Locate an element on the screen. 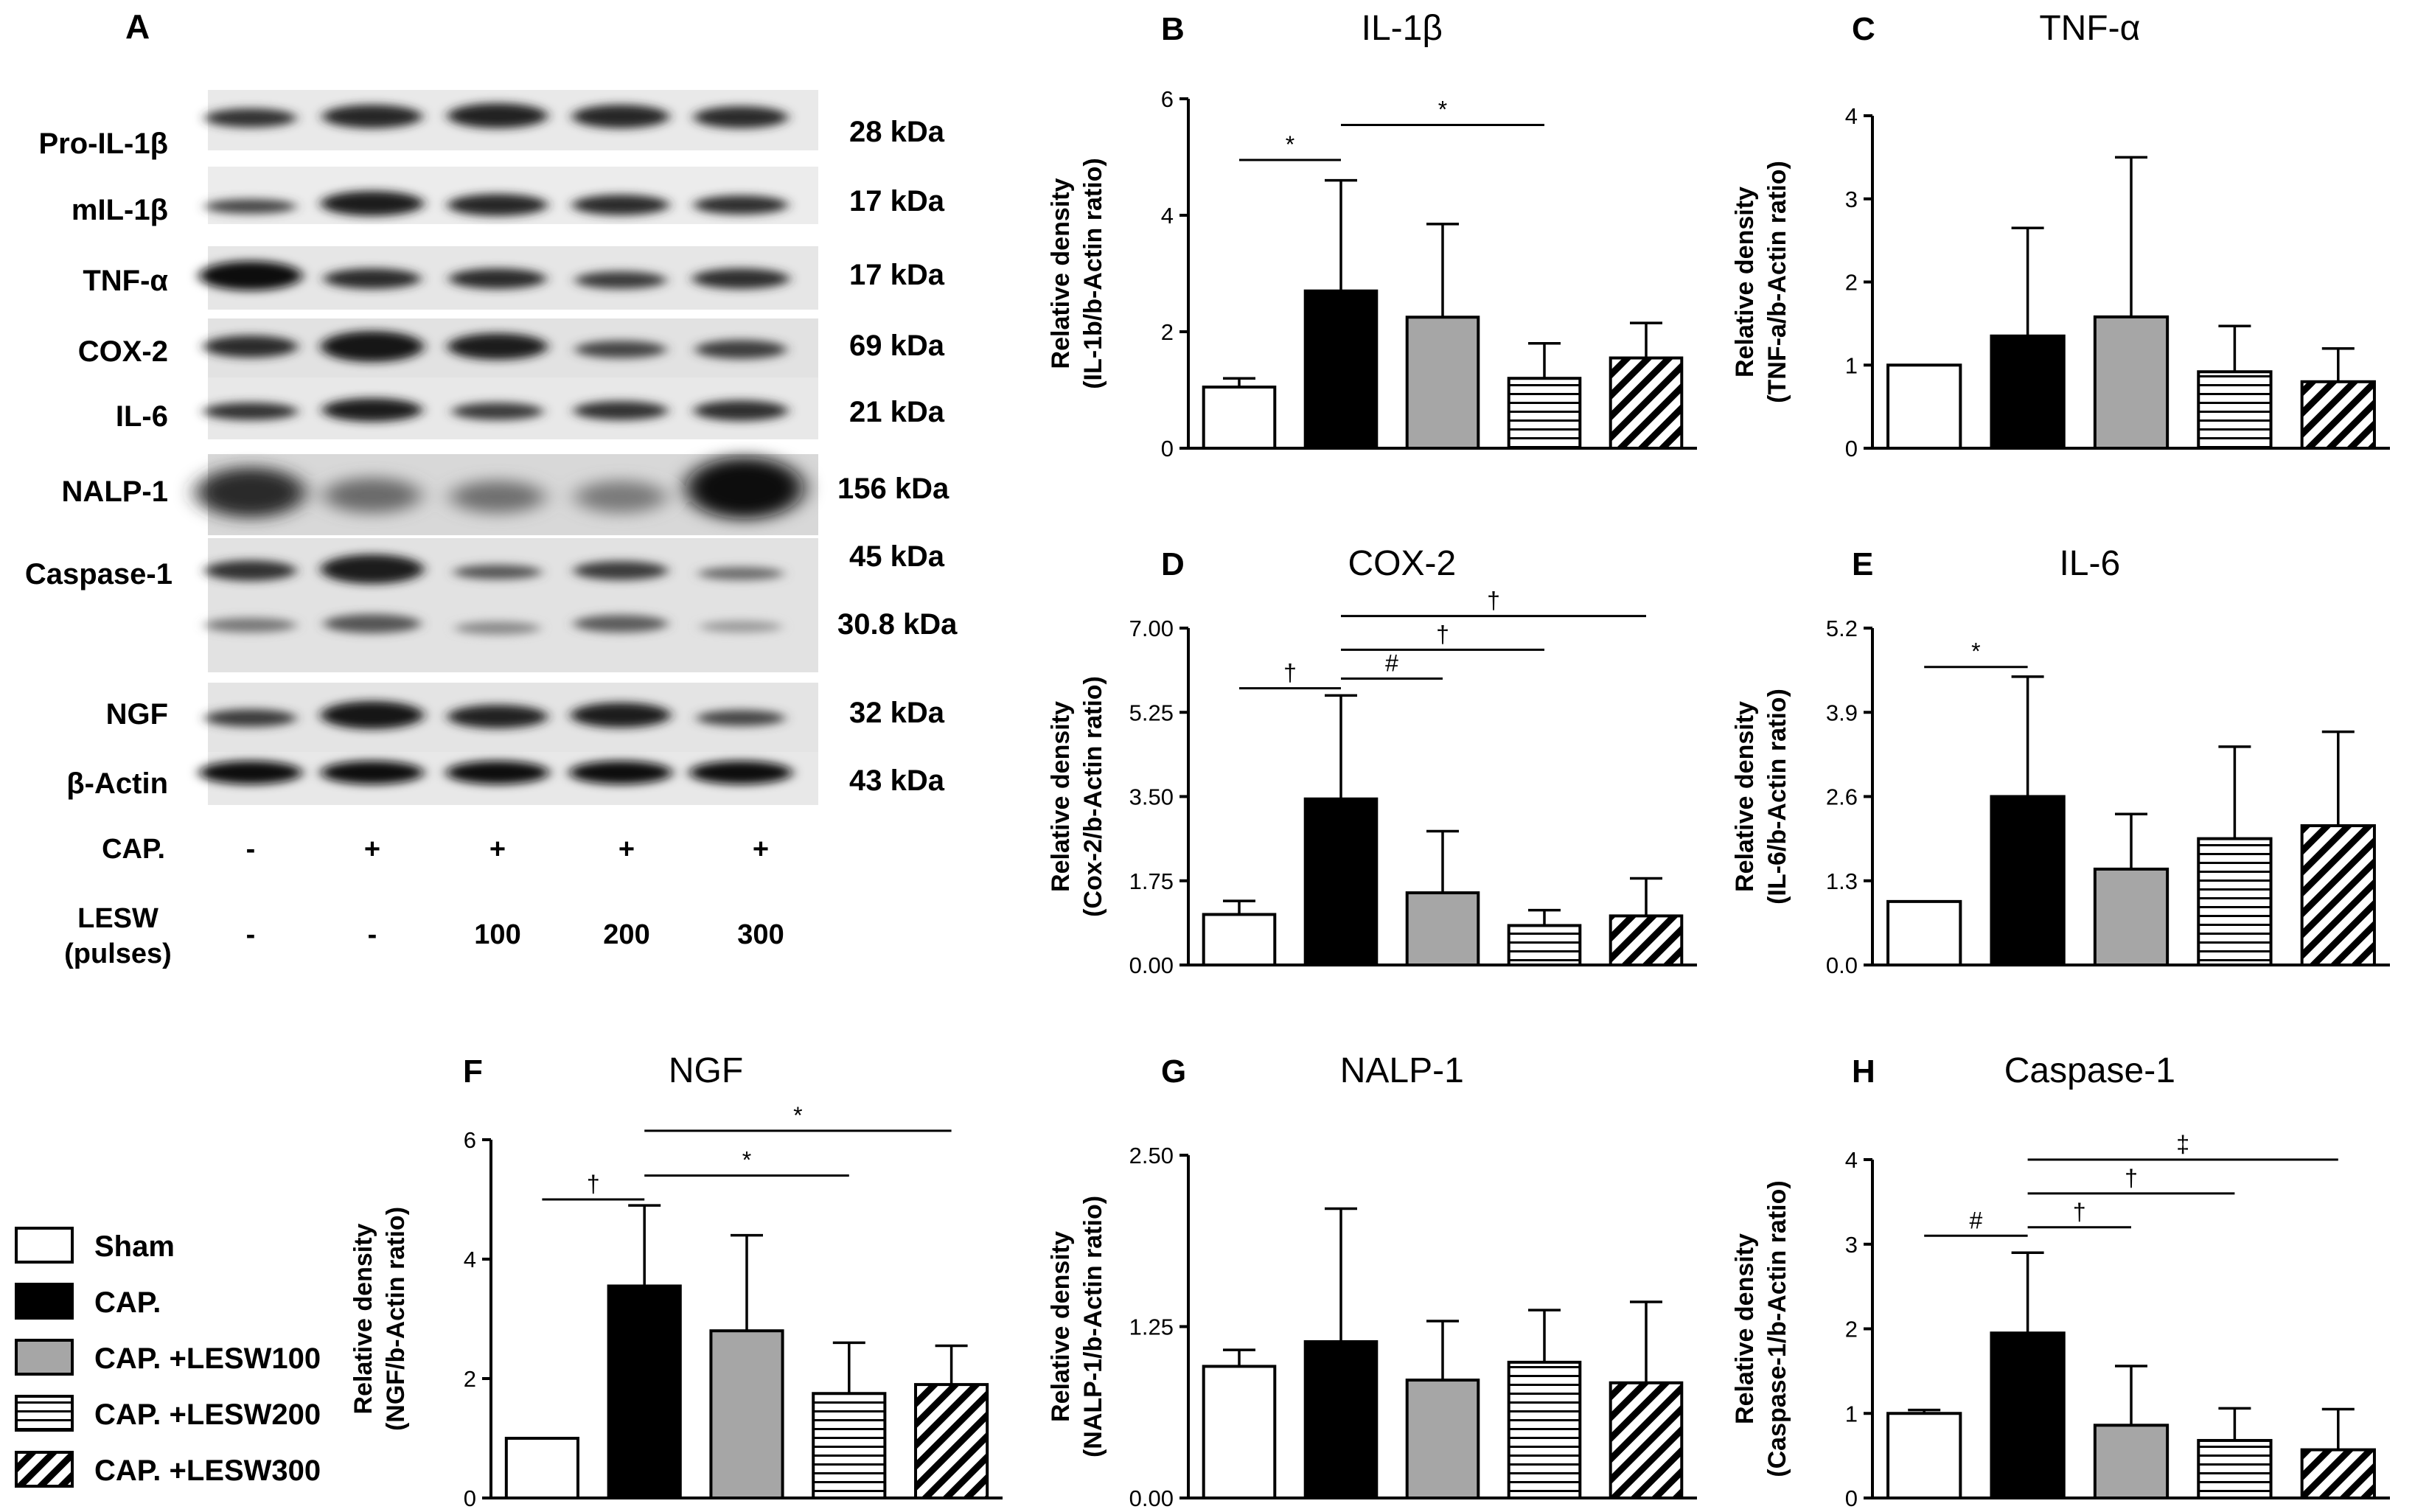 This screenshot has width=2429, height=1512. y-axis-label: (TNF-a/b-Actin ratio) is located at coordinates (1777, 282).